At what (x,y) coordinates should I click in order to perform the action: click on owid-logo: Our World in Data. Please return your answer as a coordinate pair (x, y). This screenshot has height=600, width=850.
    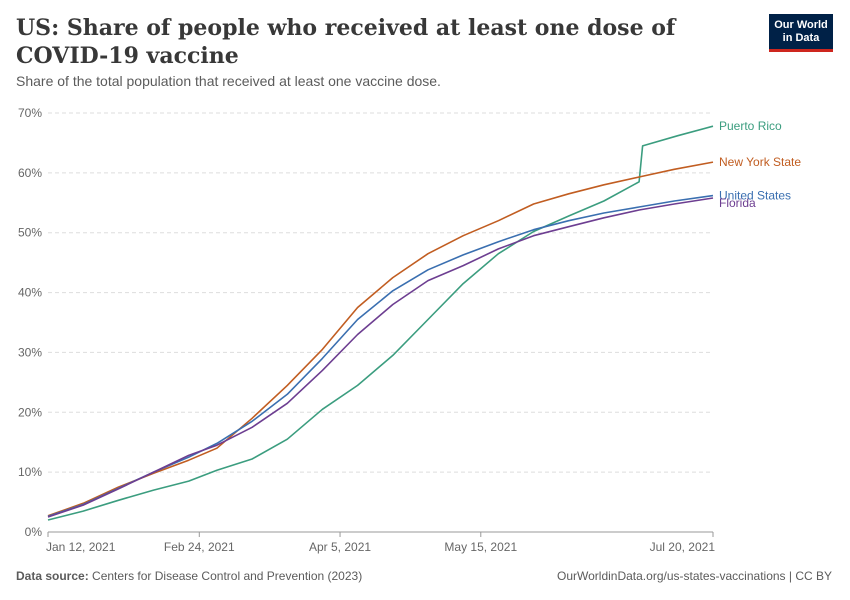
    Looking at the image, I should click on (801, 33).